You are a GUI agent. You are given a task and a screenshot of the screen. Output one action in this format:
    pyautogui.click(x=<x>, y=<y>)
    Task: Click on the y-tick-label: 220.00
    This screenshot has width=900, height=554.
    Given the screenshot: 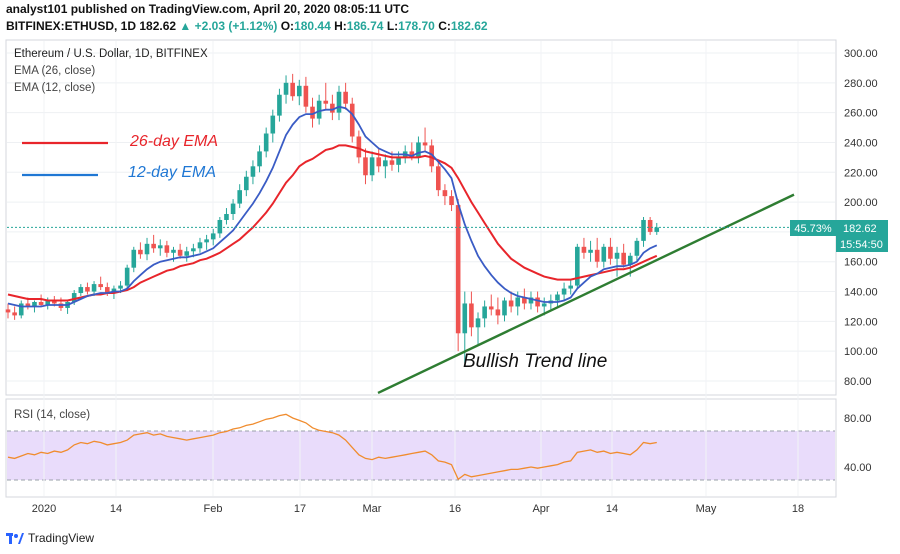 What is the action you would take?
    pyautogui.click(x=861, y=173)
    